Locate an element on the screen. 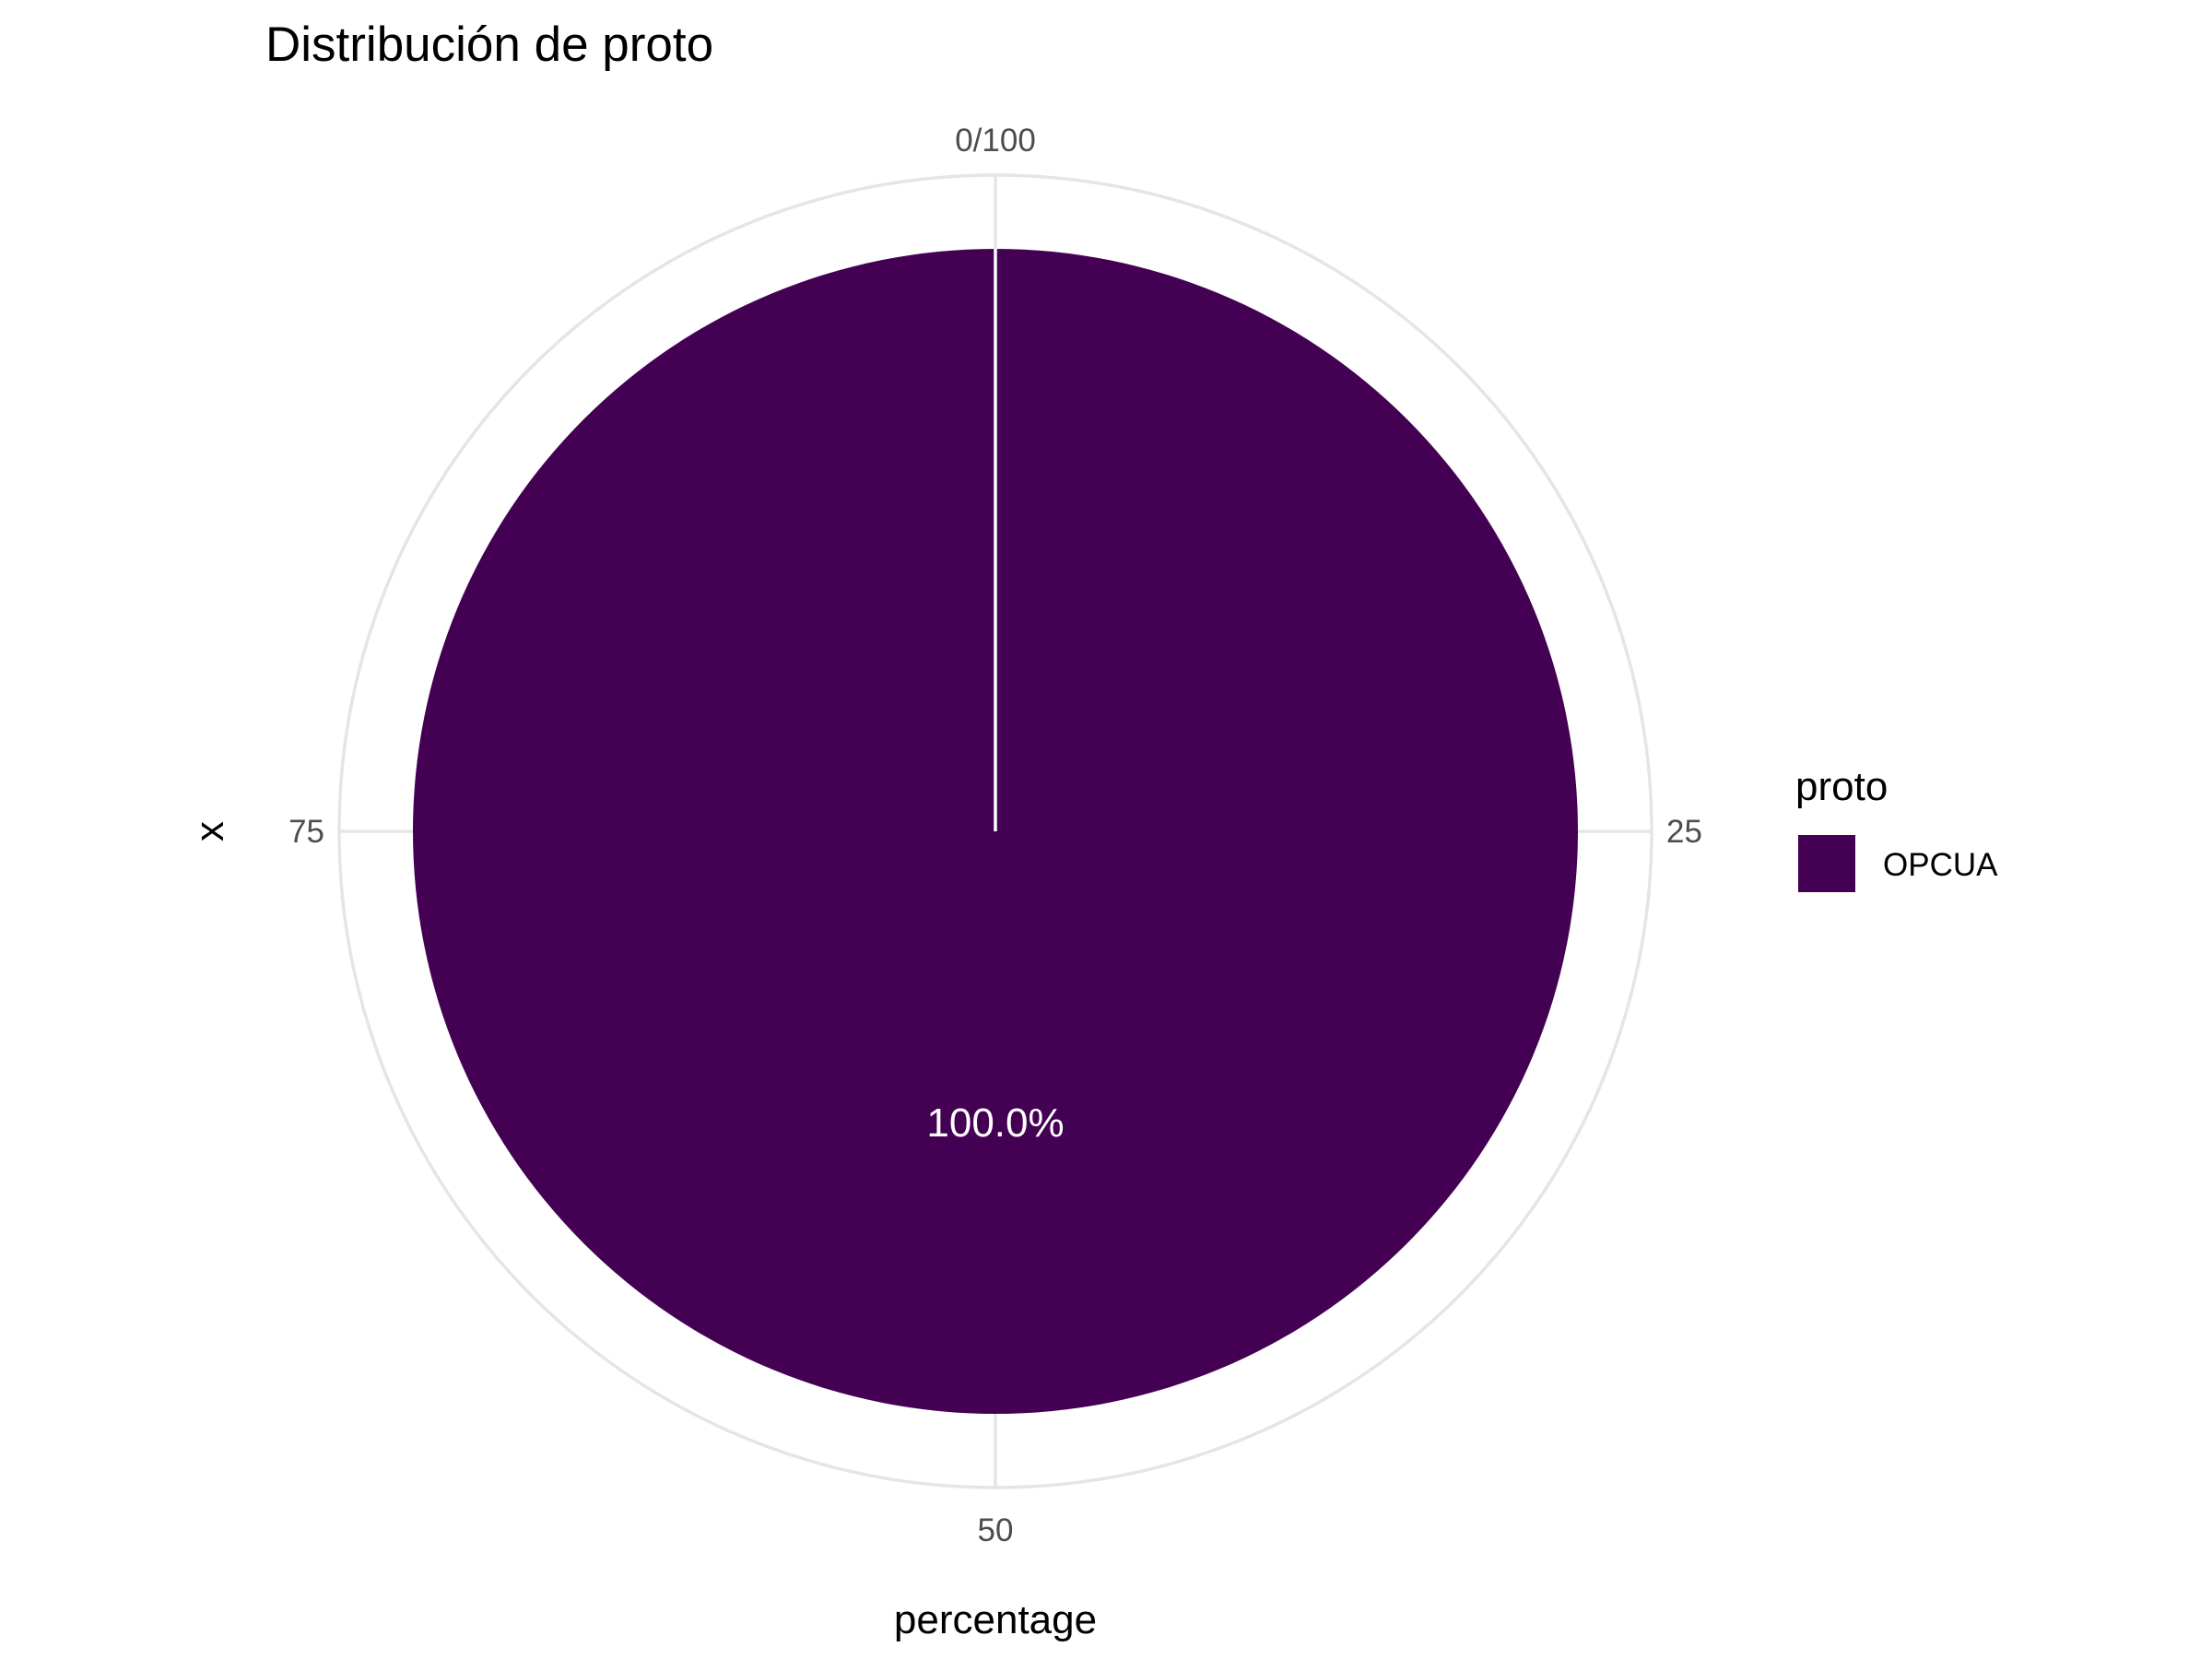  y-axis-title: x is located at coordinates (209, 831).